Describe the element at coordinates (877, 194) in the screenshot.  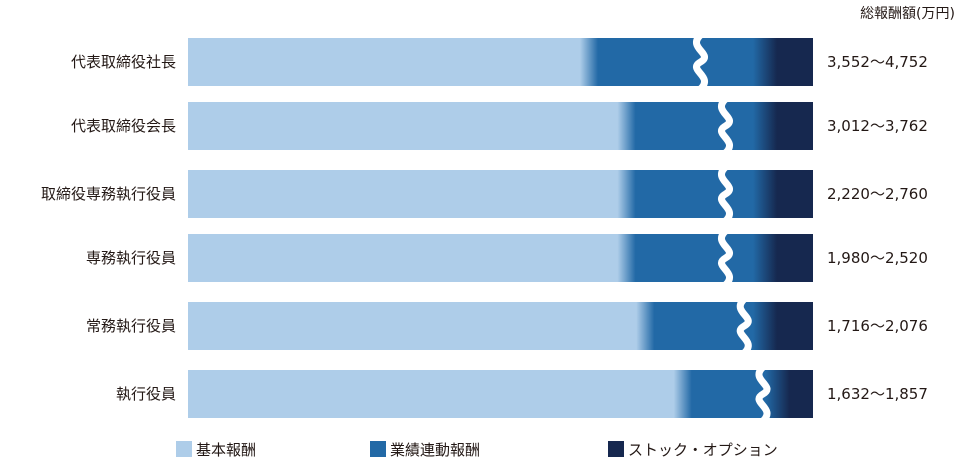
I see `value-label: 2,220〜2,760` at that location.